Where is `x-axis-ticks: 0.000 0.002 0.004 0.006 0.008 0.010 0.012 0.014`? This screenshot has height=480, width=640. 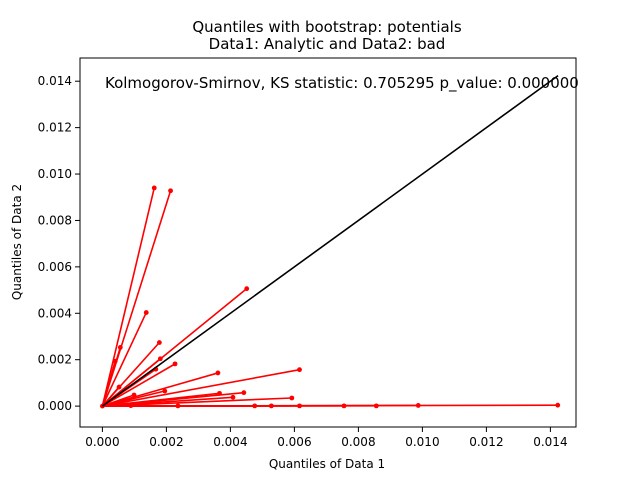
x-axis-ticks: 0.000 0.002 0.004 0.006 0.008 0.010 0.012 0.014 is located at coordinates (326, 438).